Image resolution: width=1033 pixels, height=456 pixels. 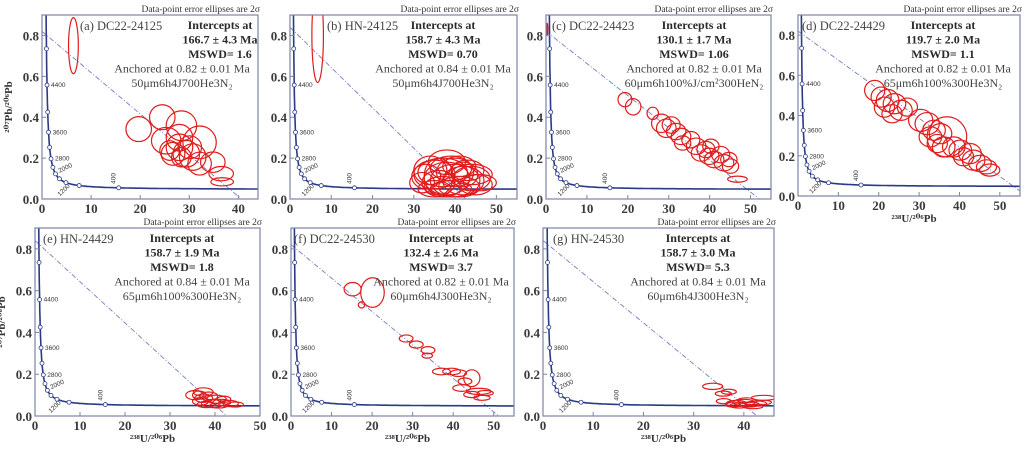 What do you see at coordinates (543, 425) in the screenshot?
I see `x-tick-label: 0` at bounding box center [543, 425].